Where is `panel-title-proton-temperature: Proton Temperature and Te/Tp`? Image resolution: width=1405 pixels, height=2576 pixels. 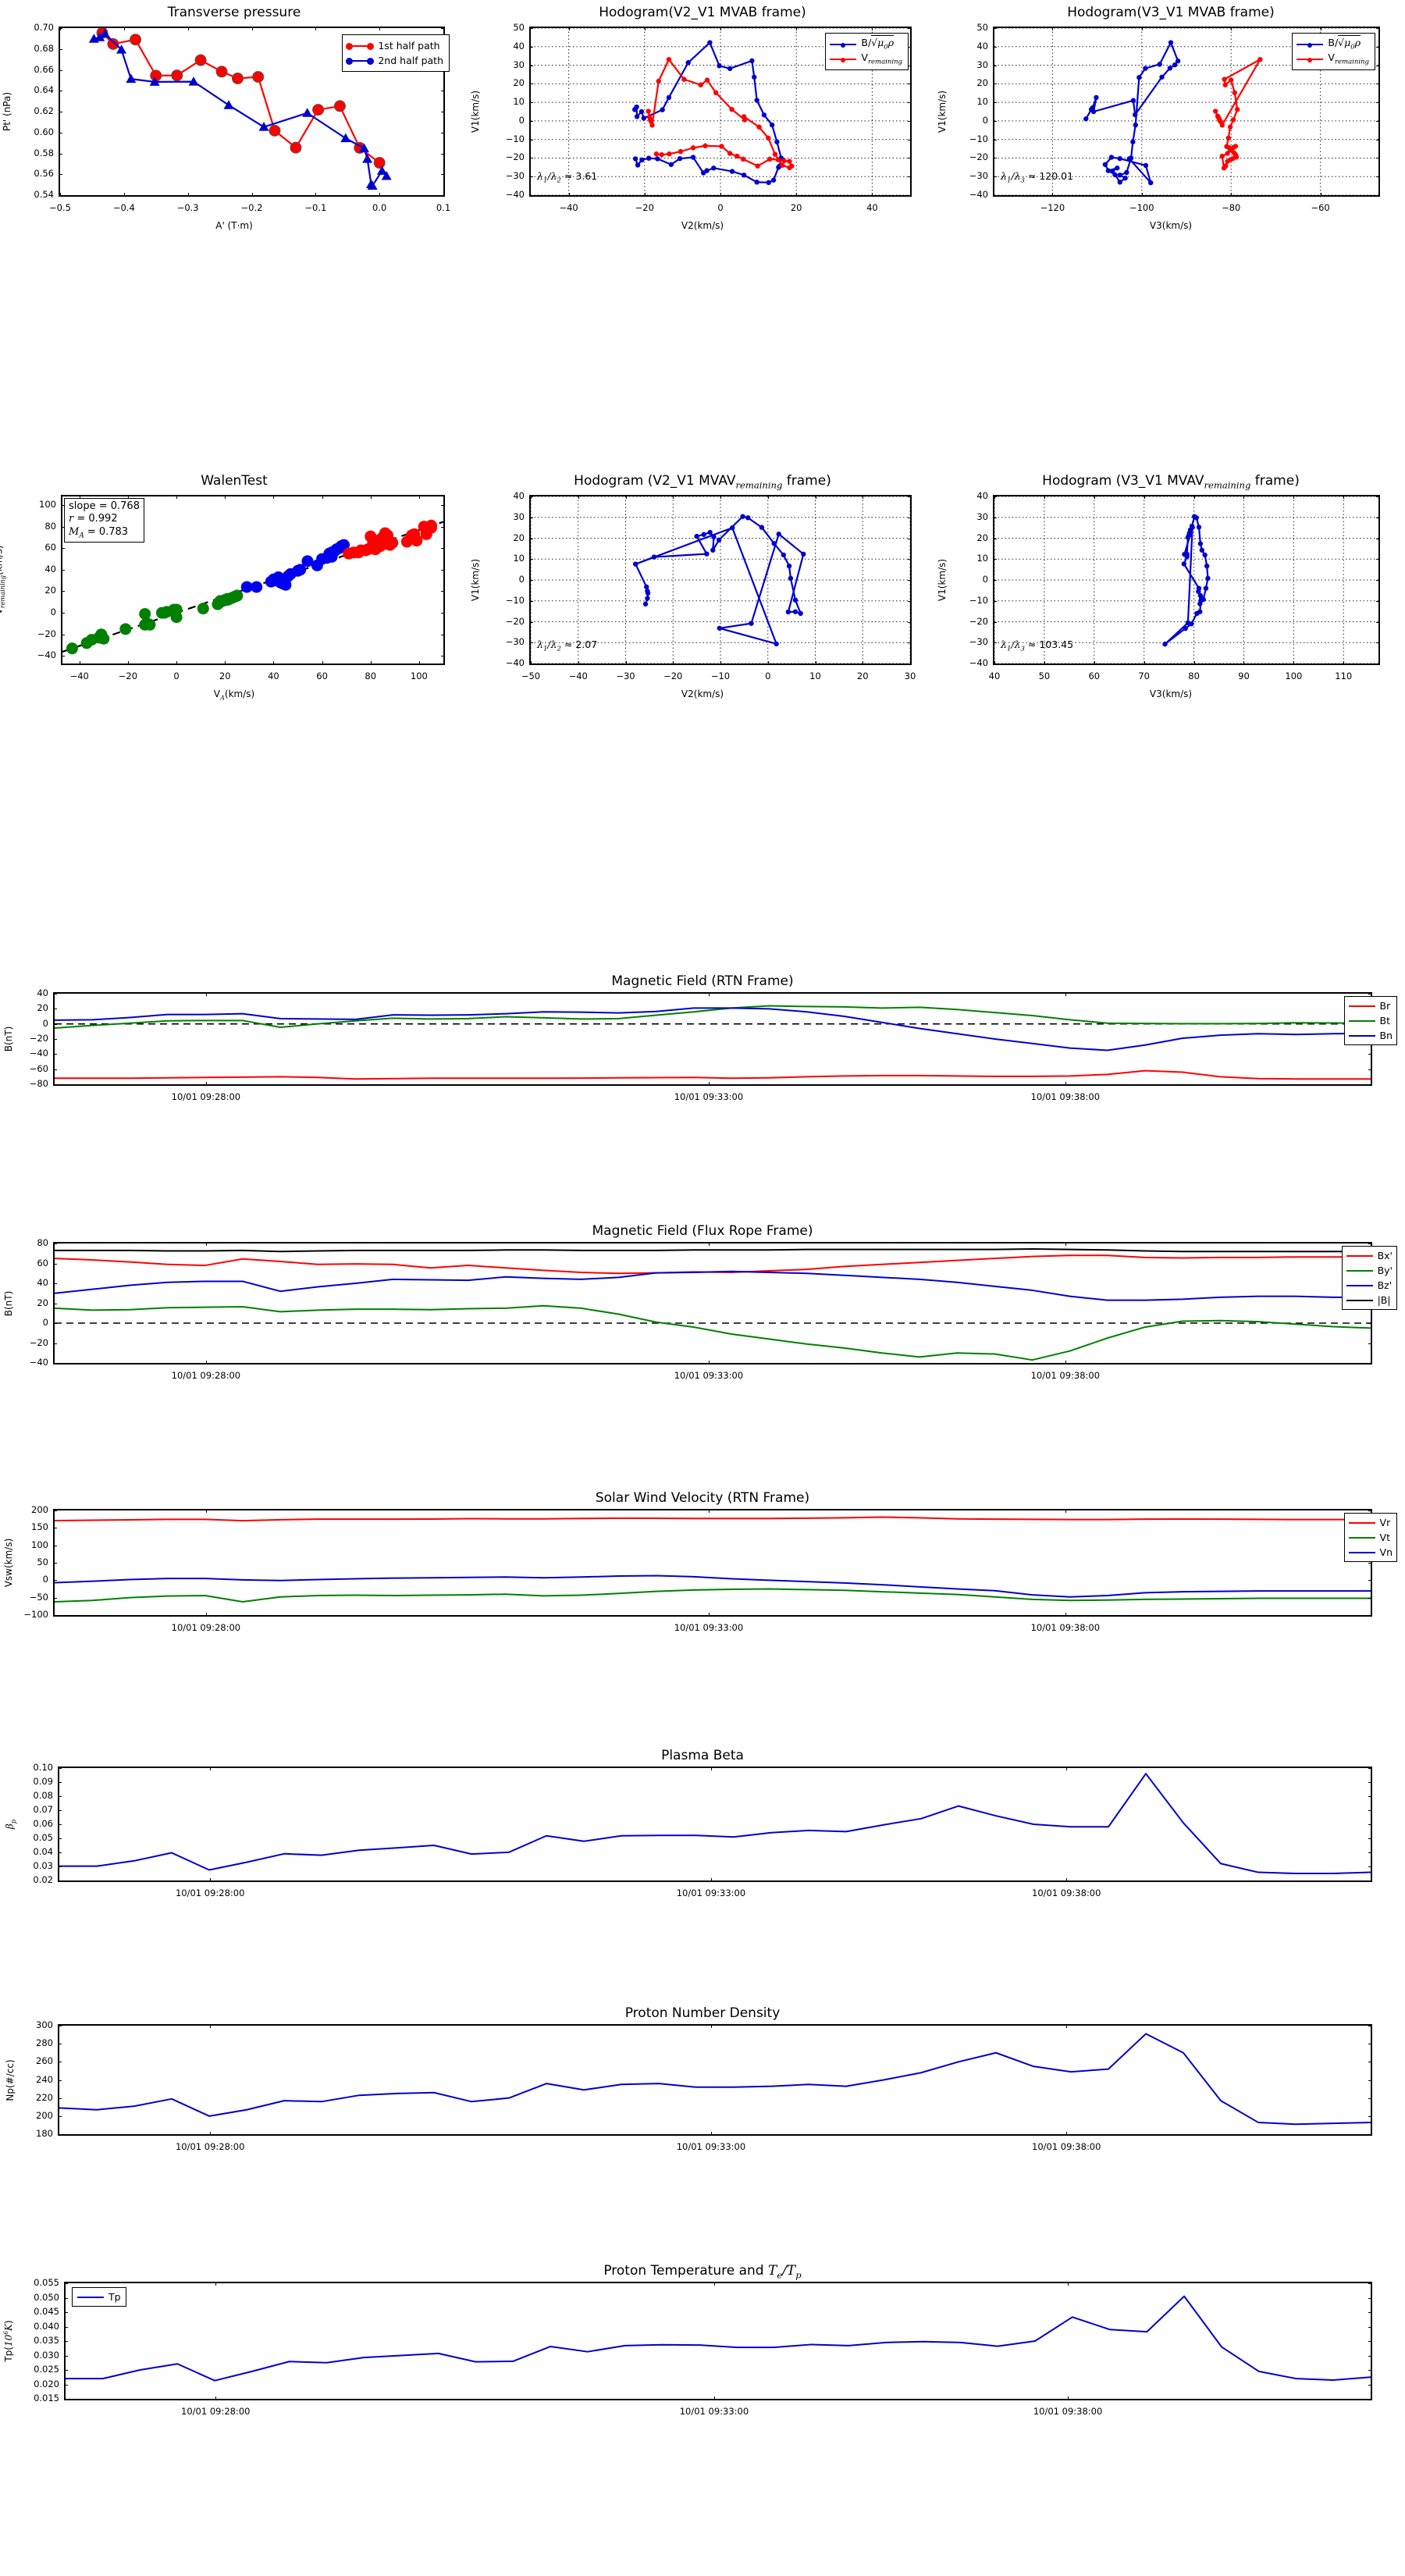 panel-title-proton-temperature: Proton Temperature and Te/Tp is located at coordinates (703, 2272).